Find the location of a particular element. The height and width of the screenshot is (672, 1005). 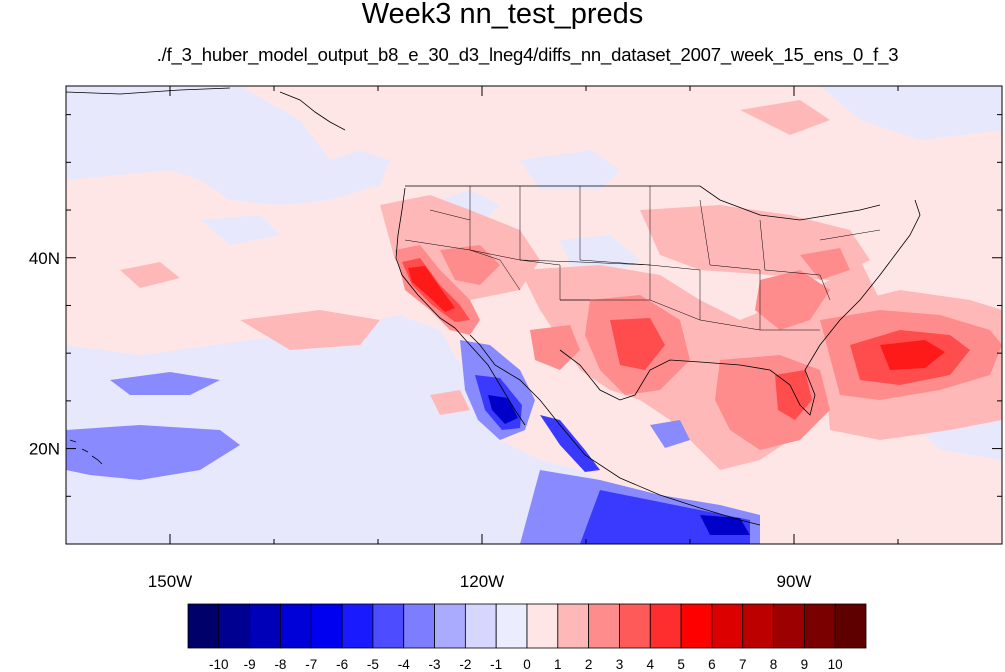

colorbar-label: -3 is located at coordinates (435, 664).